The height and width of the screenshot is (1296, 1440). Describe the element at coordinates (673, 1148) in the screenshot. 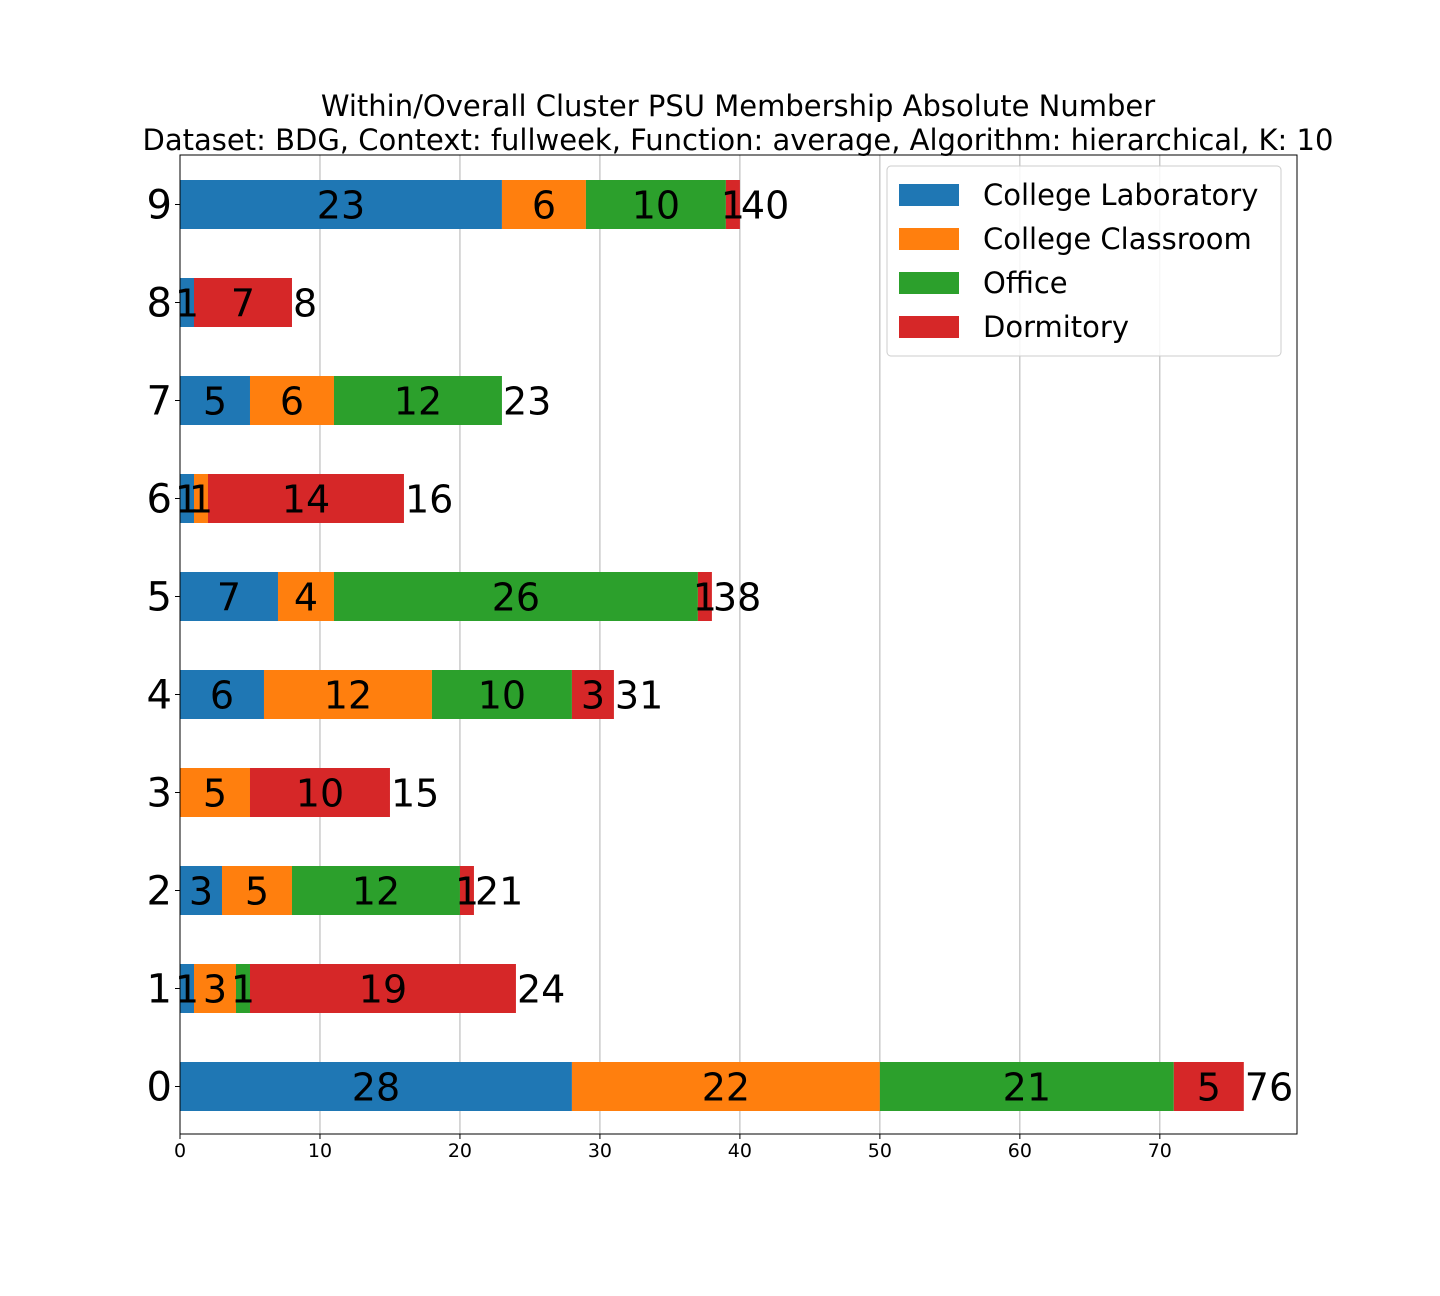

I see `x-axis: 0 10 20 30 40 50 60 70` at that location.